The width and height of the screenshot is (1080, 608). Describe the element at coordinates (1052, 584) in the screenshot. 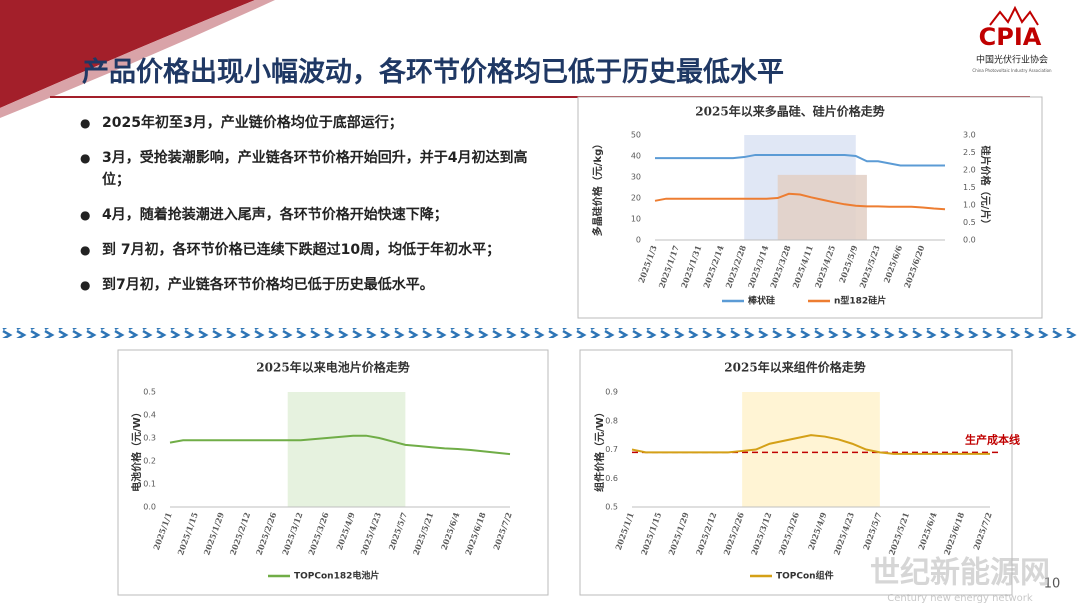

I see `page-number: 10` at that location.